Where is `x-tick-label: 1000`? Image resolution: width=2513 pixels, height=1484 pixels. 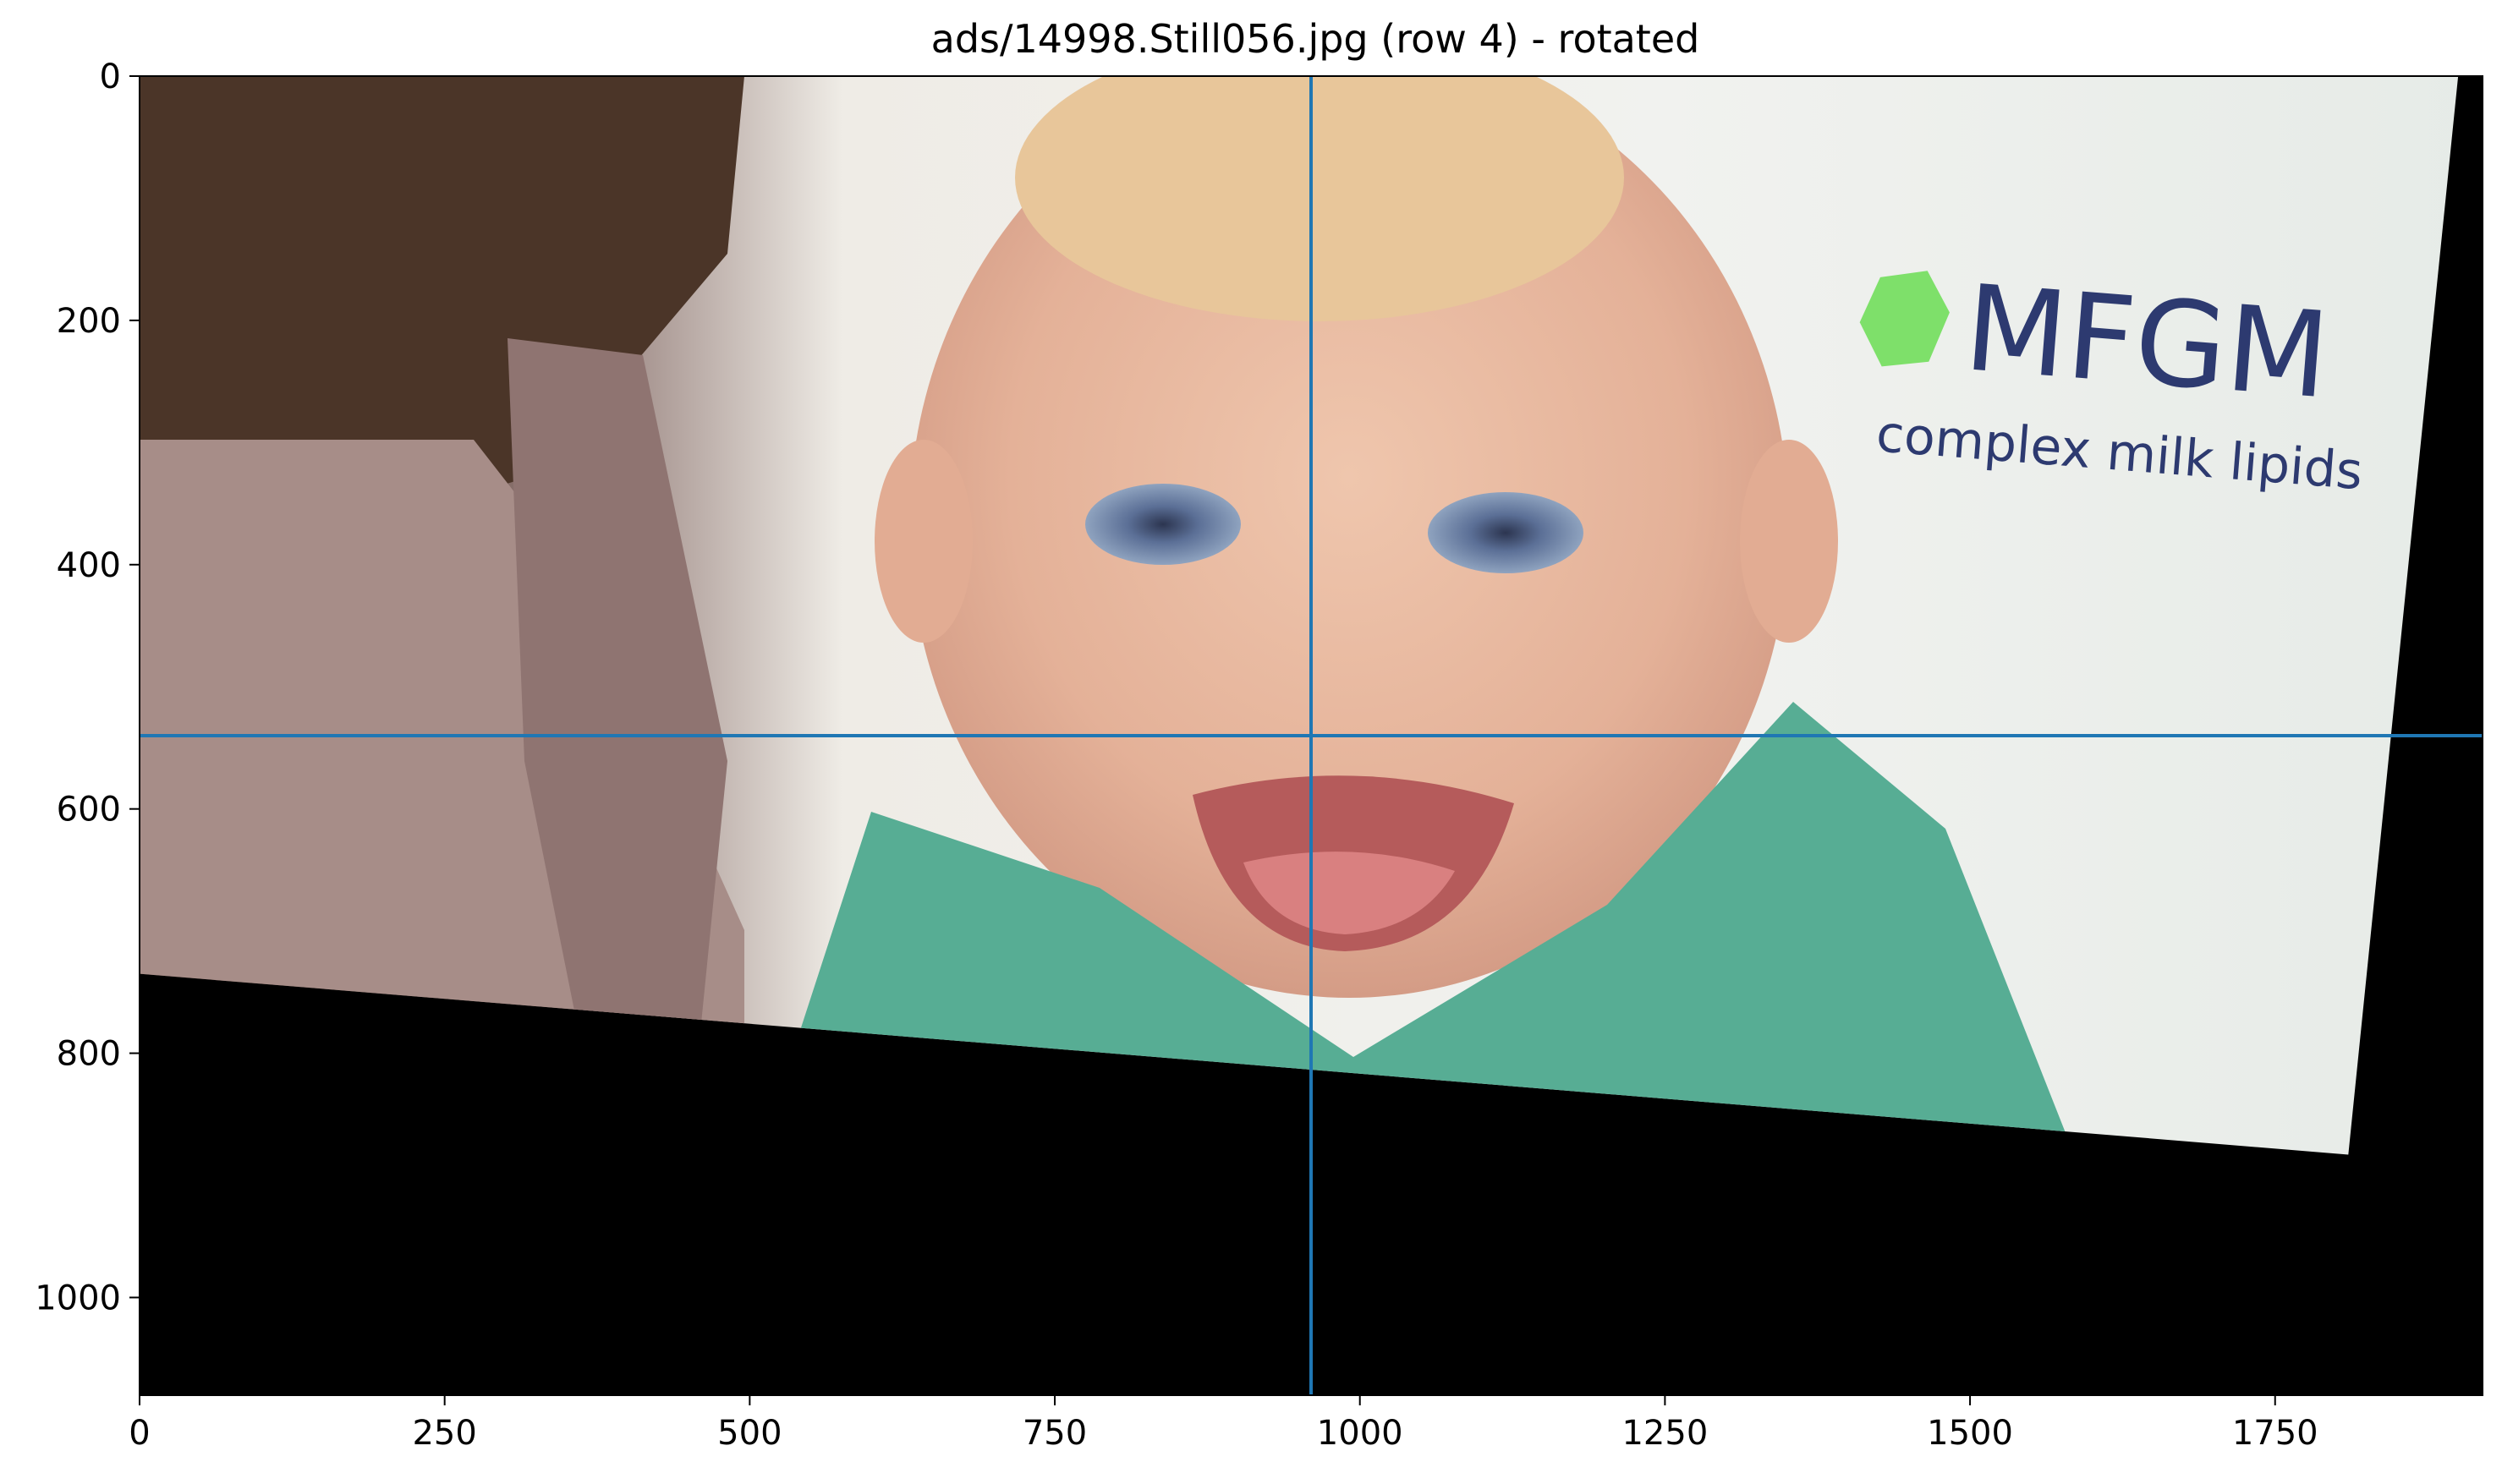
x-tick-label: 1000 is located at coordinates (1360, 1433).